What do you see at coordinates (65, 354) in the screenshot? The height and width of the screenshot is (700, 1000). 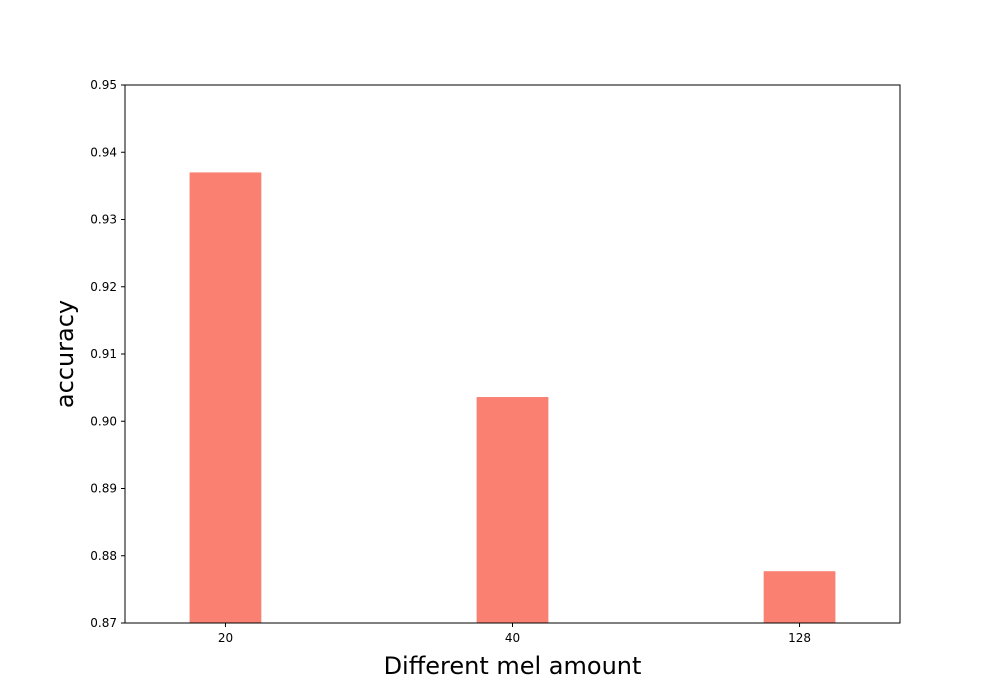 I see `y-axis-title: accuracy` at bounding box center [65, 354].